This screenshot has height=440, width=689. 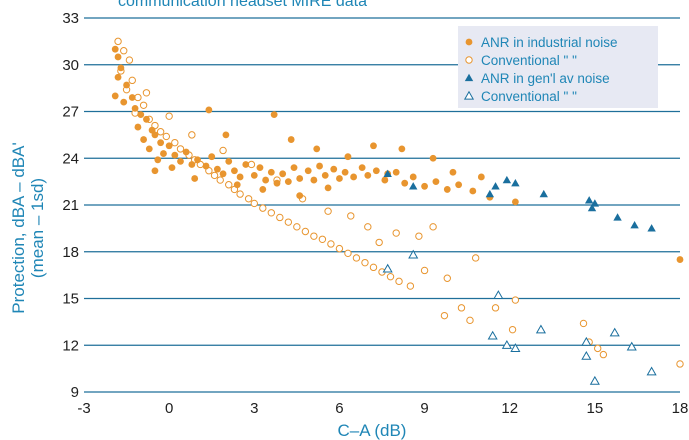 I want to click on x-tick-label: 6, so click(x=339, y=408).